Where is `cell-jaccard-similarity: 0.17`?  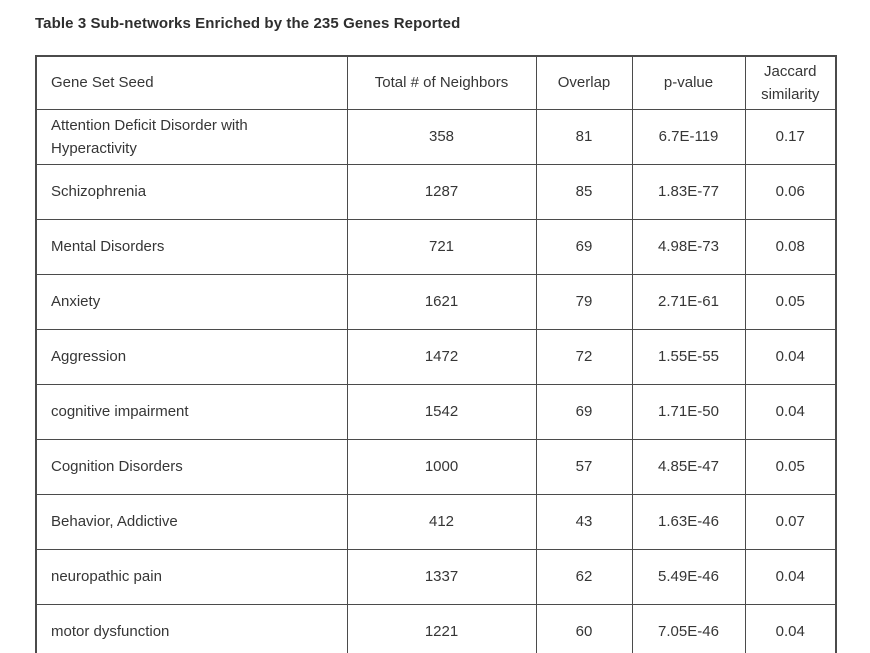
cell-jaccard-similarity: 0.17 is located at coordinates (790, 137).